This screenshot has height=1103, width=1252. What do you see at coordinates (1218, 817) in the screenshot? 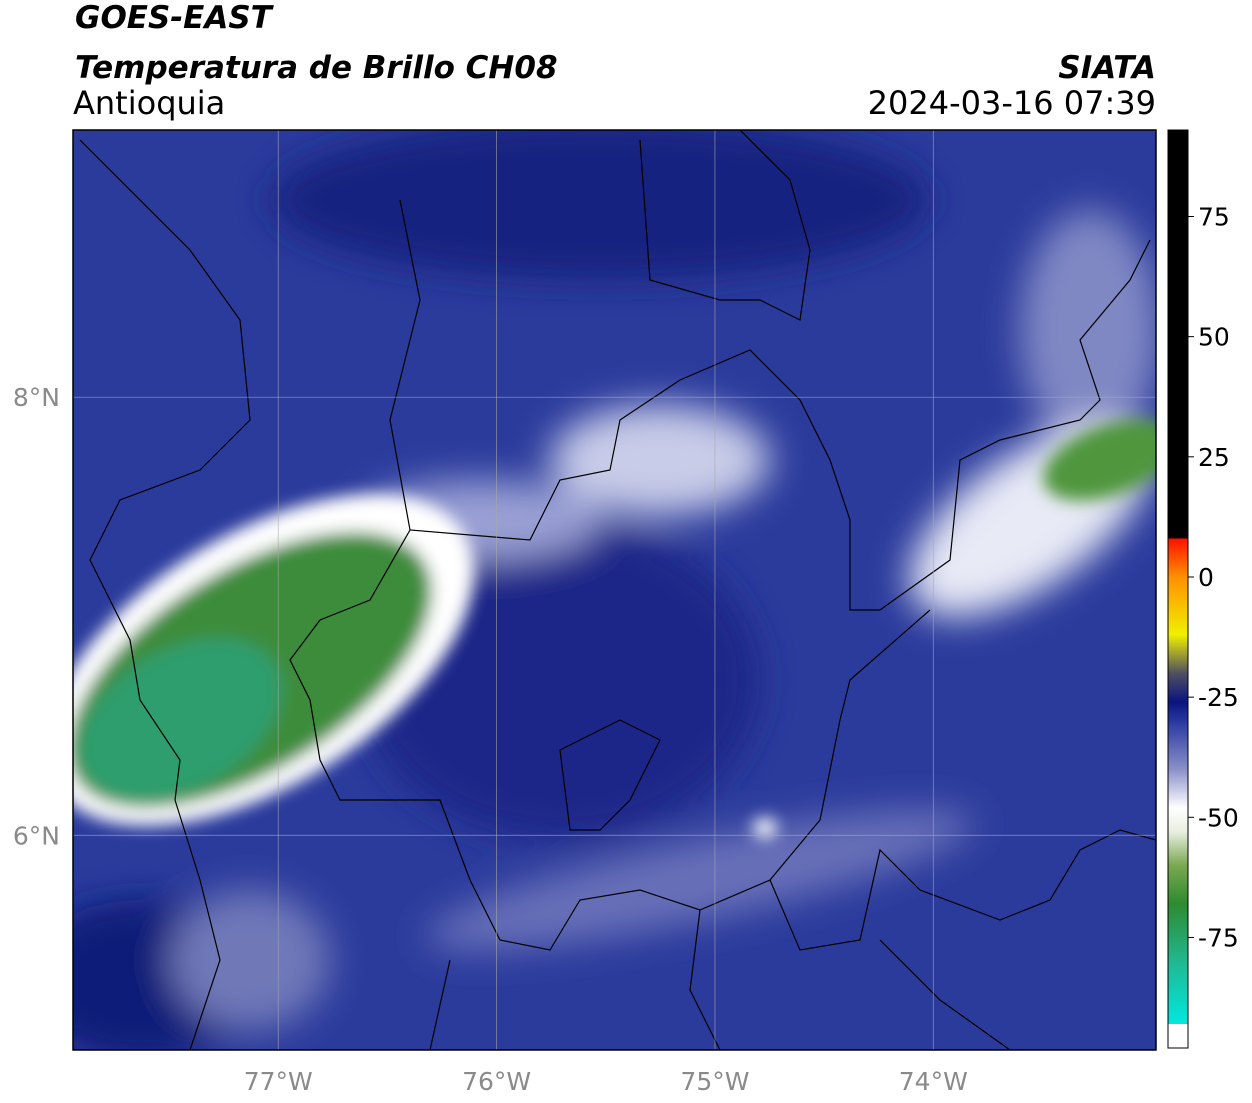
I see `colorbar-tick-label: -50` at bounding box center [1218, 817].